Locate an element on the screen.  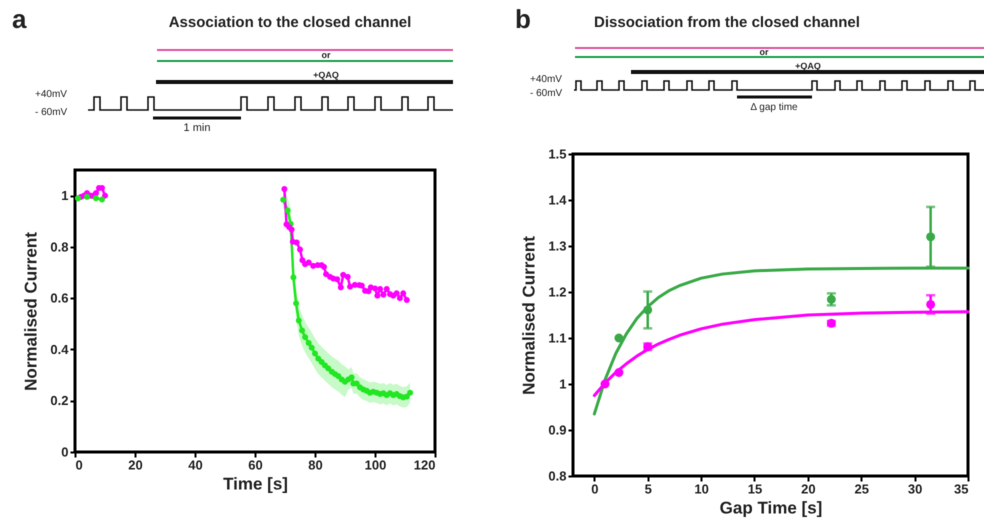
text: Δ gap time is located at coordinates (774, 107).